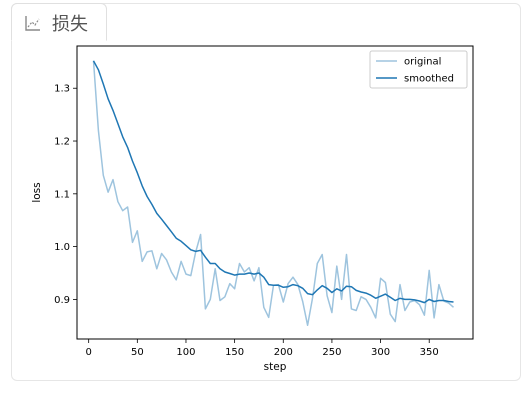  What do you see at coordinates (62, 300) in the screenshot?
I see `y-tick-label: 0.9` at bounding box center [62, 300].